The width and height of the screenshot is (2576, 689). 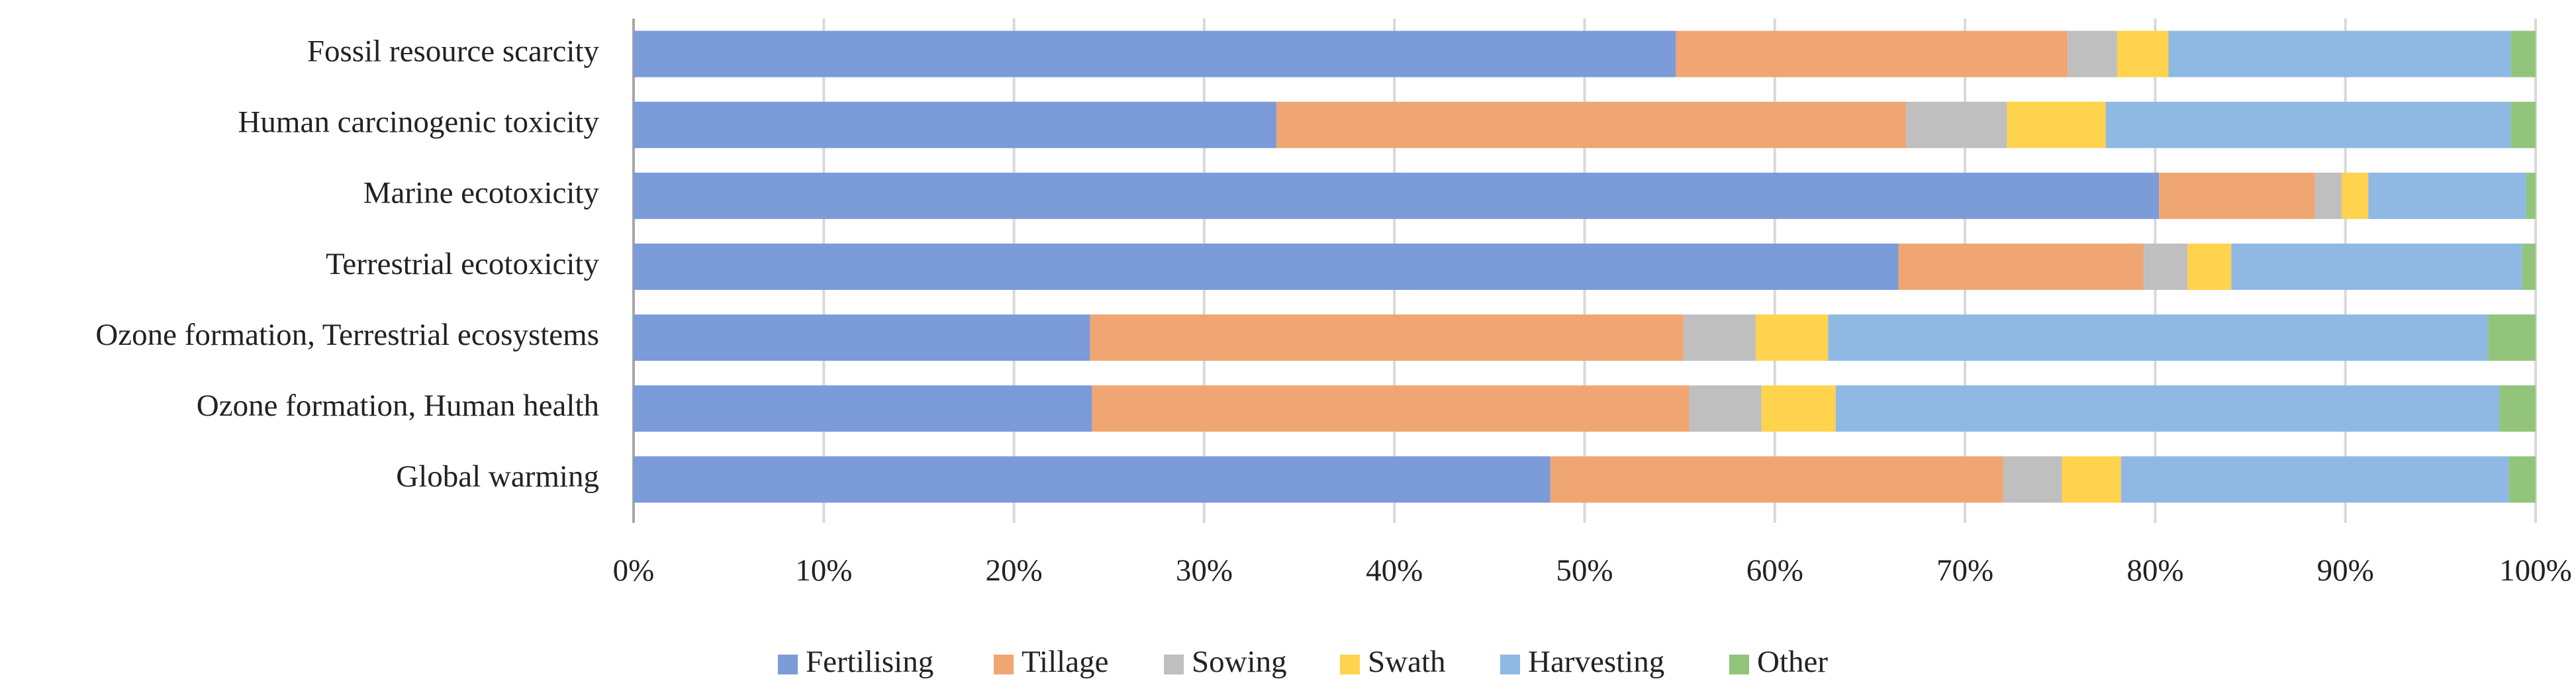 I want to click on x-tick-label: 90%, so click(x=2345, y=570).